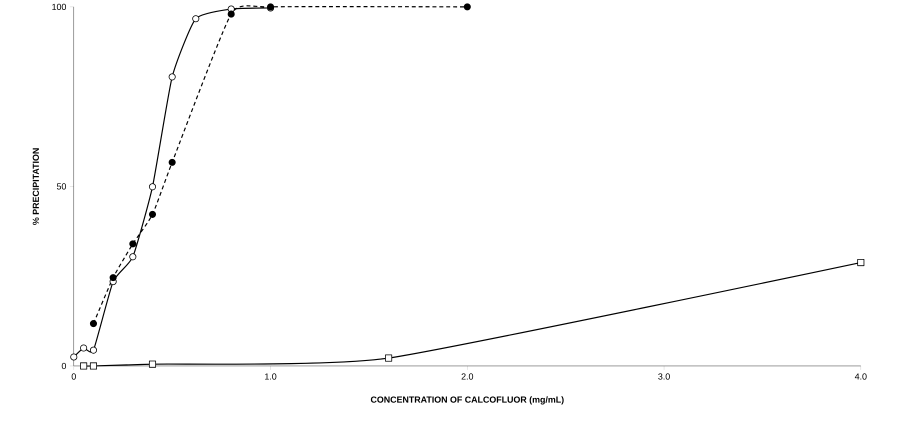  What do you see at coordinates (860, 376) in the screenshot?
I see `x-tick-label: 4.0` at bounding box center [860, 376].